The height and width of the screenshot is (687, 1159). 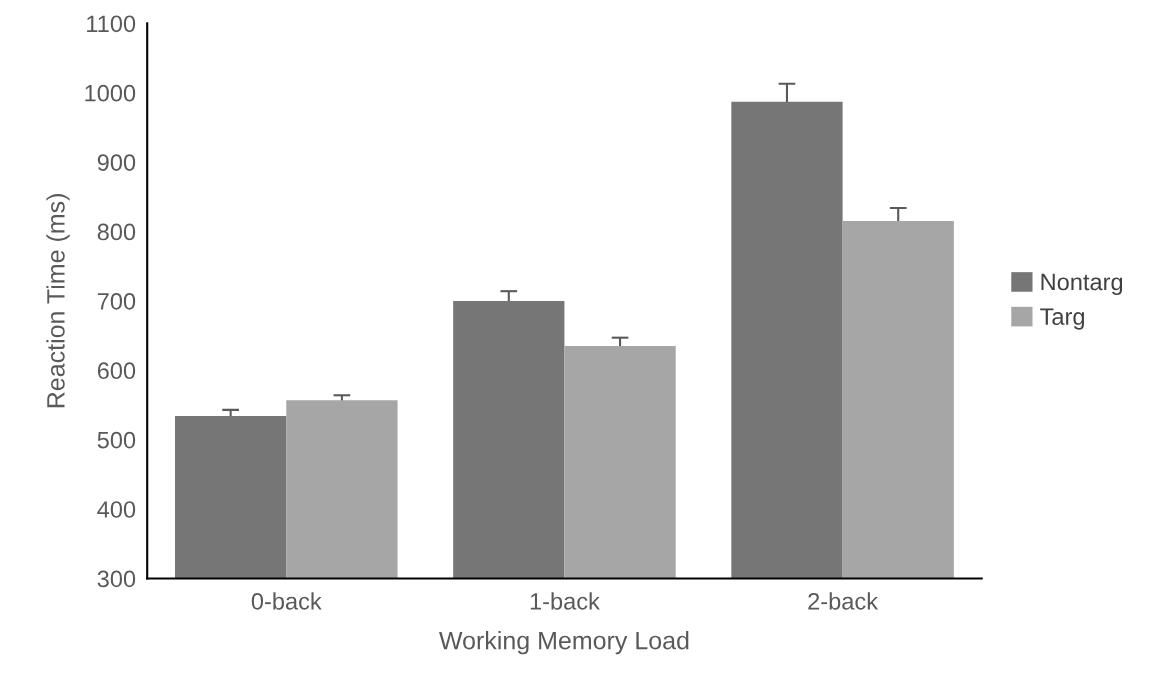 I want to click on y-tick-label: 900, so click(x=116, y=162).